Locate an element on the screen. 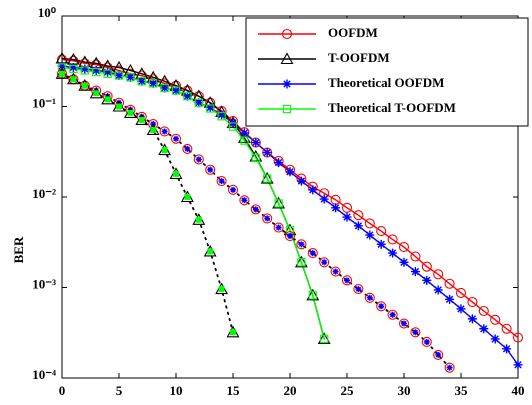  x-tick-label: 15 is located at coordinates (234, 390).